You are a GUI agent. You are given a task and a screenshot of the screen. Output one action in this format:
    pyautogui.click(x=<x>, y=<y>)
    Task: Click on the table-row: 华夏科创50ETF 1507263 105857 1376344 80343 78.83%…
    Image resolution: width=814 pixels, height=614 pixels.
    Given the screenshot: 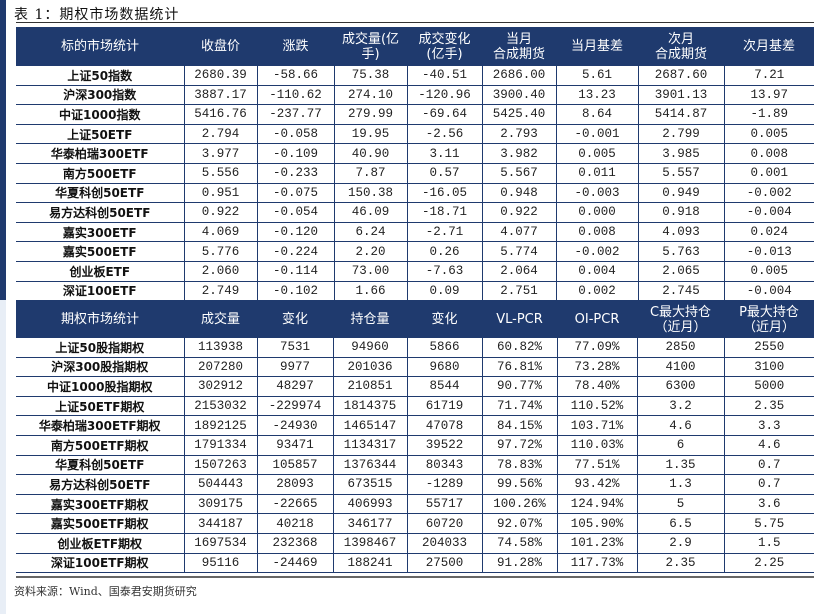 What is the action you would take?
    pyautogui.click(x=415, y=465)
    